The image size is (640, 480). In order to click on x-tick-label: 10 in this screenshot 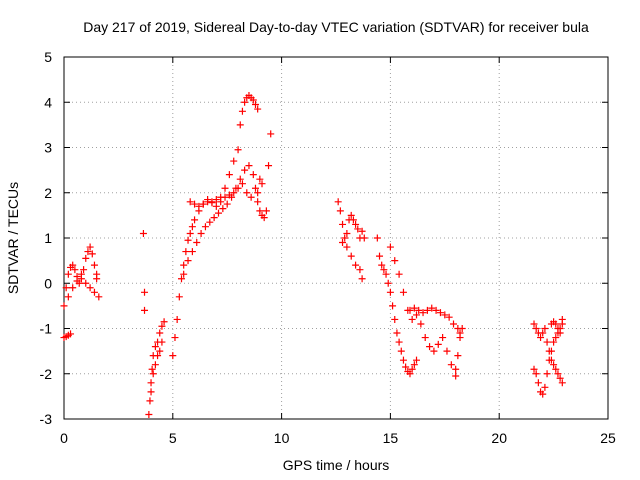, I will do `click(282, 438)`.